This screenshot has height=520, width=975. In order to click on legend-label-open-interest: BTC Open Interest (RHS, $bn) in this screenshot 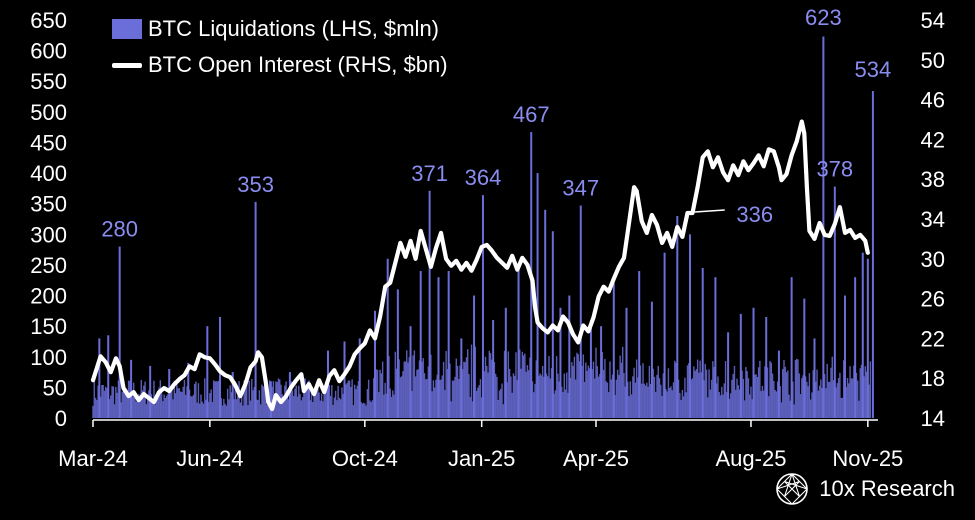, I will do `click(298, 64)`.